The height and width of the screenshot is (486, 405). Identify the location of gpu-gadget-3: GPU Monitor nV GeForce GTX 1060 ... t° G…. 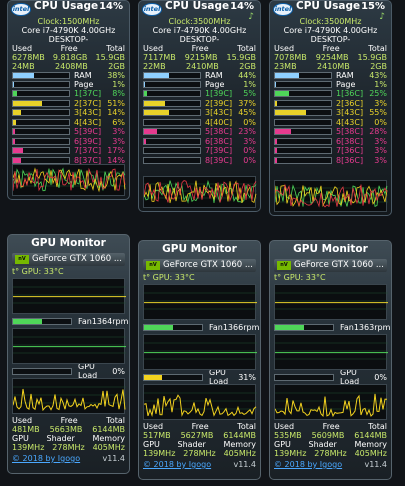
(330, 360).